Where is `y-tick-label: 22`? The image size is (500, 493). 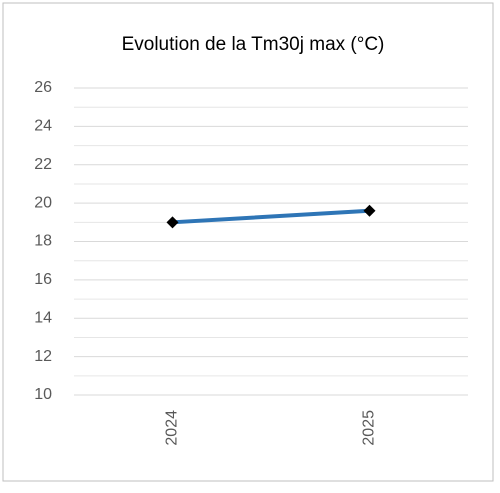
y-tick-label: 22 is located at coordinates (43, 164).